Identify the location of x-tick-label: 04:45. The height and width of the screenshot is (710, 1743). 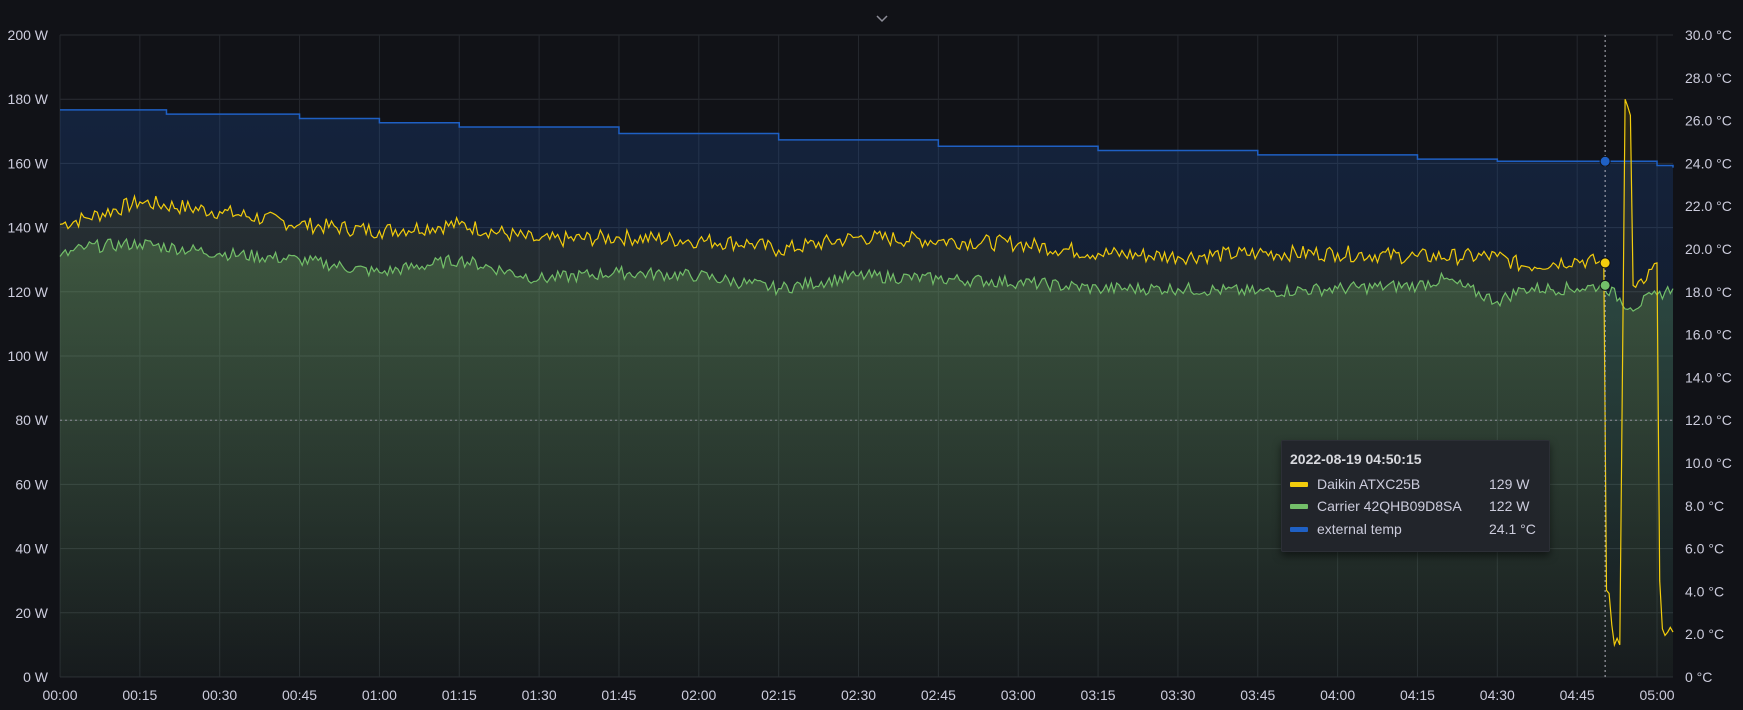
(1577, 695).